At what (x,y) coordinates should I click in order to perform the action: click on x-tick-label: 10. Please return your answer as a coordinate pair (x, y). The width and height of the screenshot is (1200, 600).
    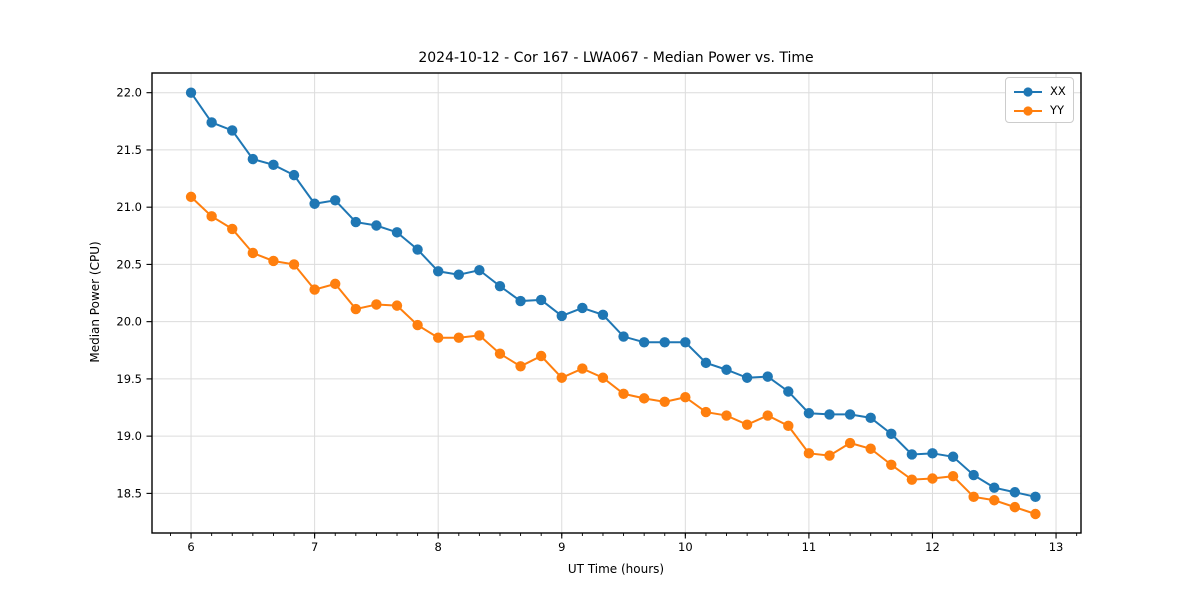
    Looking at the image, I should click on (685, 547).